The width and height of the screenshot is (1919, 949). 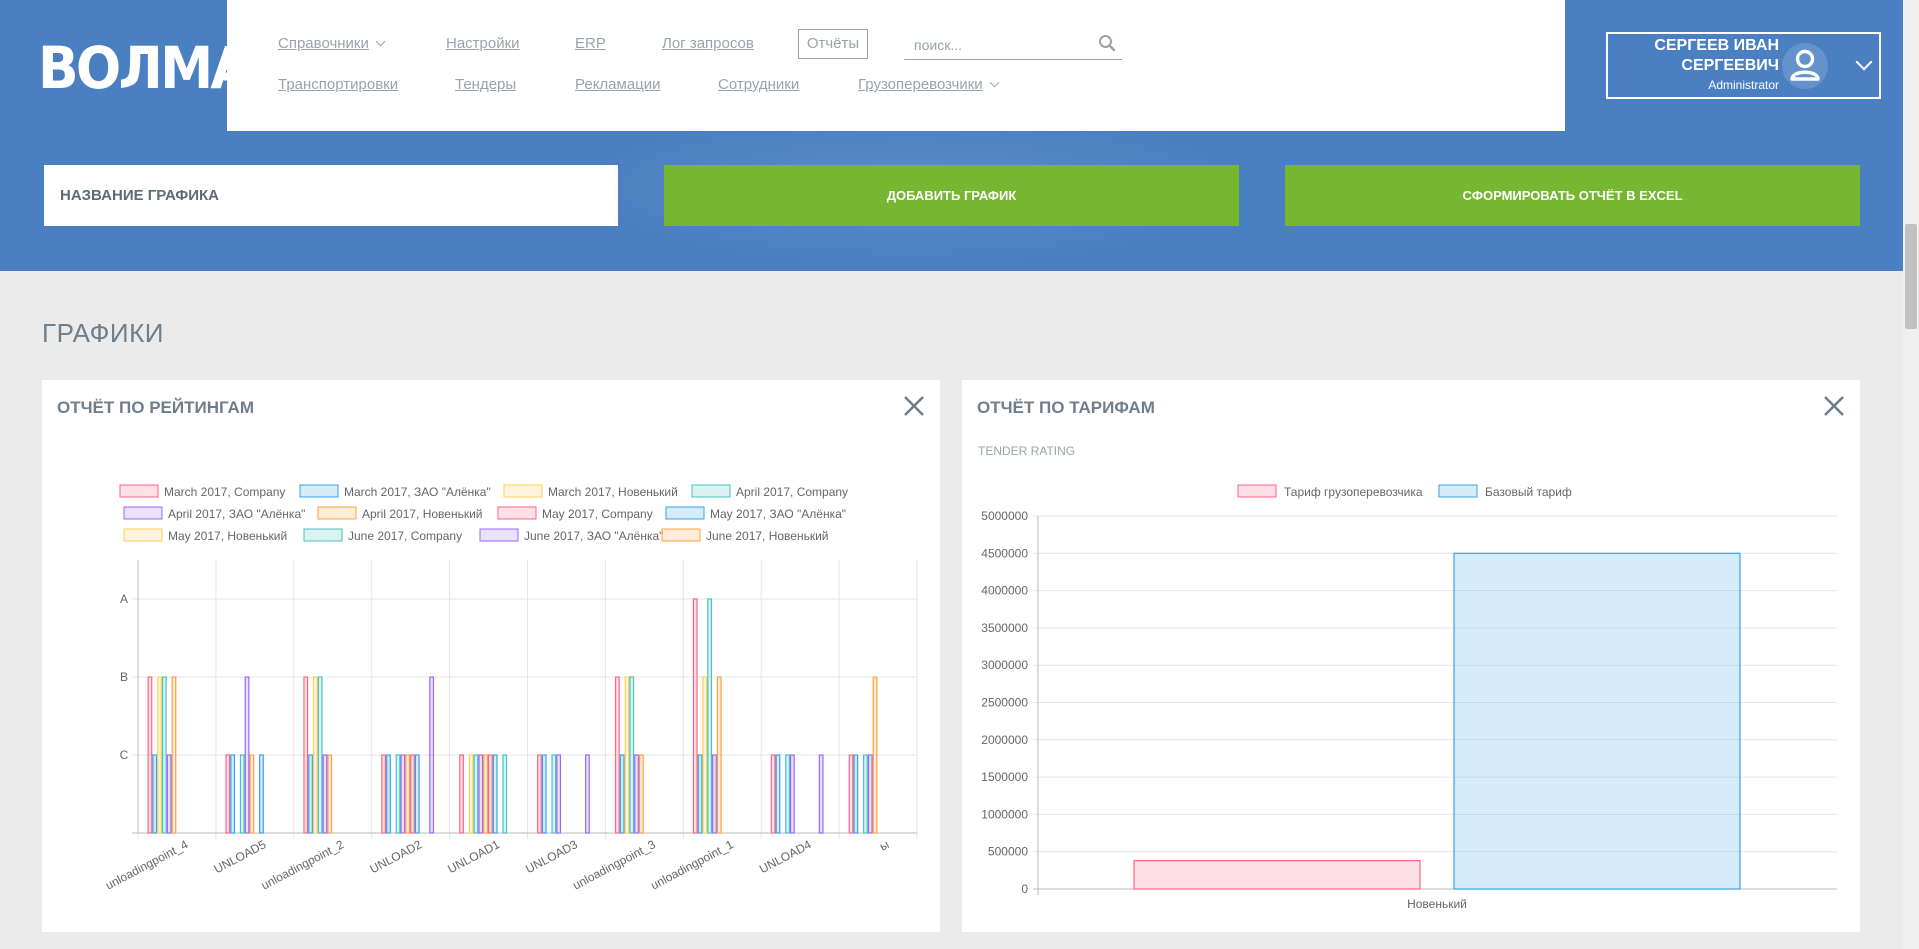 What do you see at coordinates (483, 43) in the screenshot?
I see `nav-settings: Настройки` at bounding box center [483, 43].